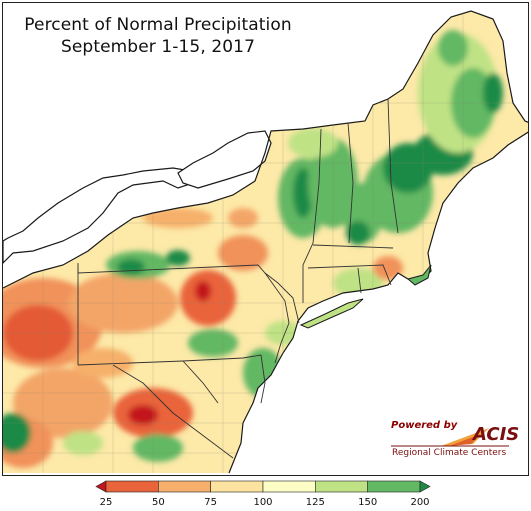  Describe the element at coordinates (419, 275) in the screenshot. I see `cape-cod` at that location.